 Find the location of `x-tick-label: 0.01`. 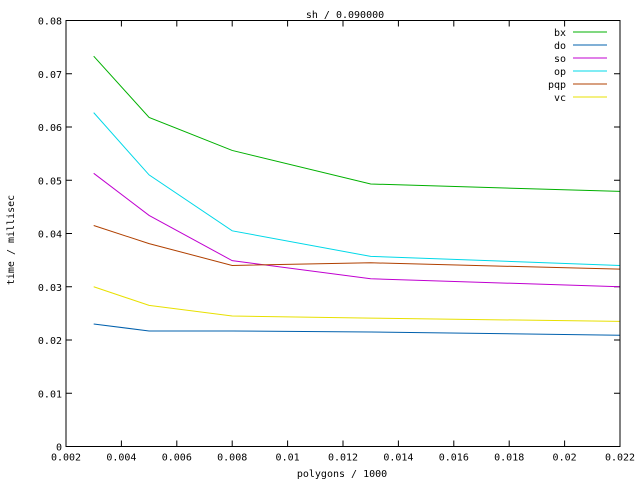

x-tick-label: 0.01 is located at coordinates (288, 458).